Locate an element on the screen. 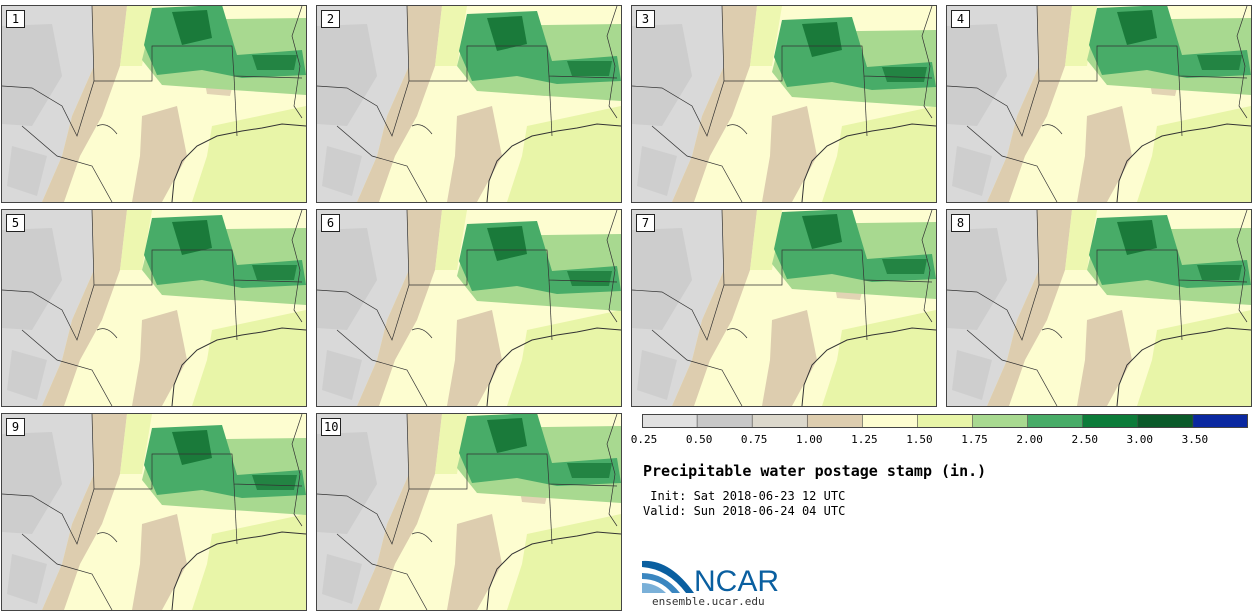 This screenshot has width=1260, height=611. member-number: 2 is located at coordinates (330, 19).